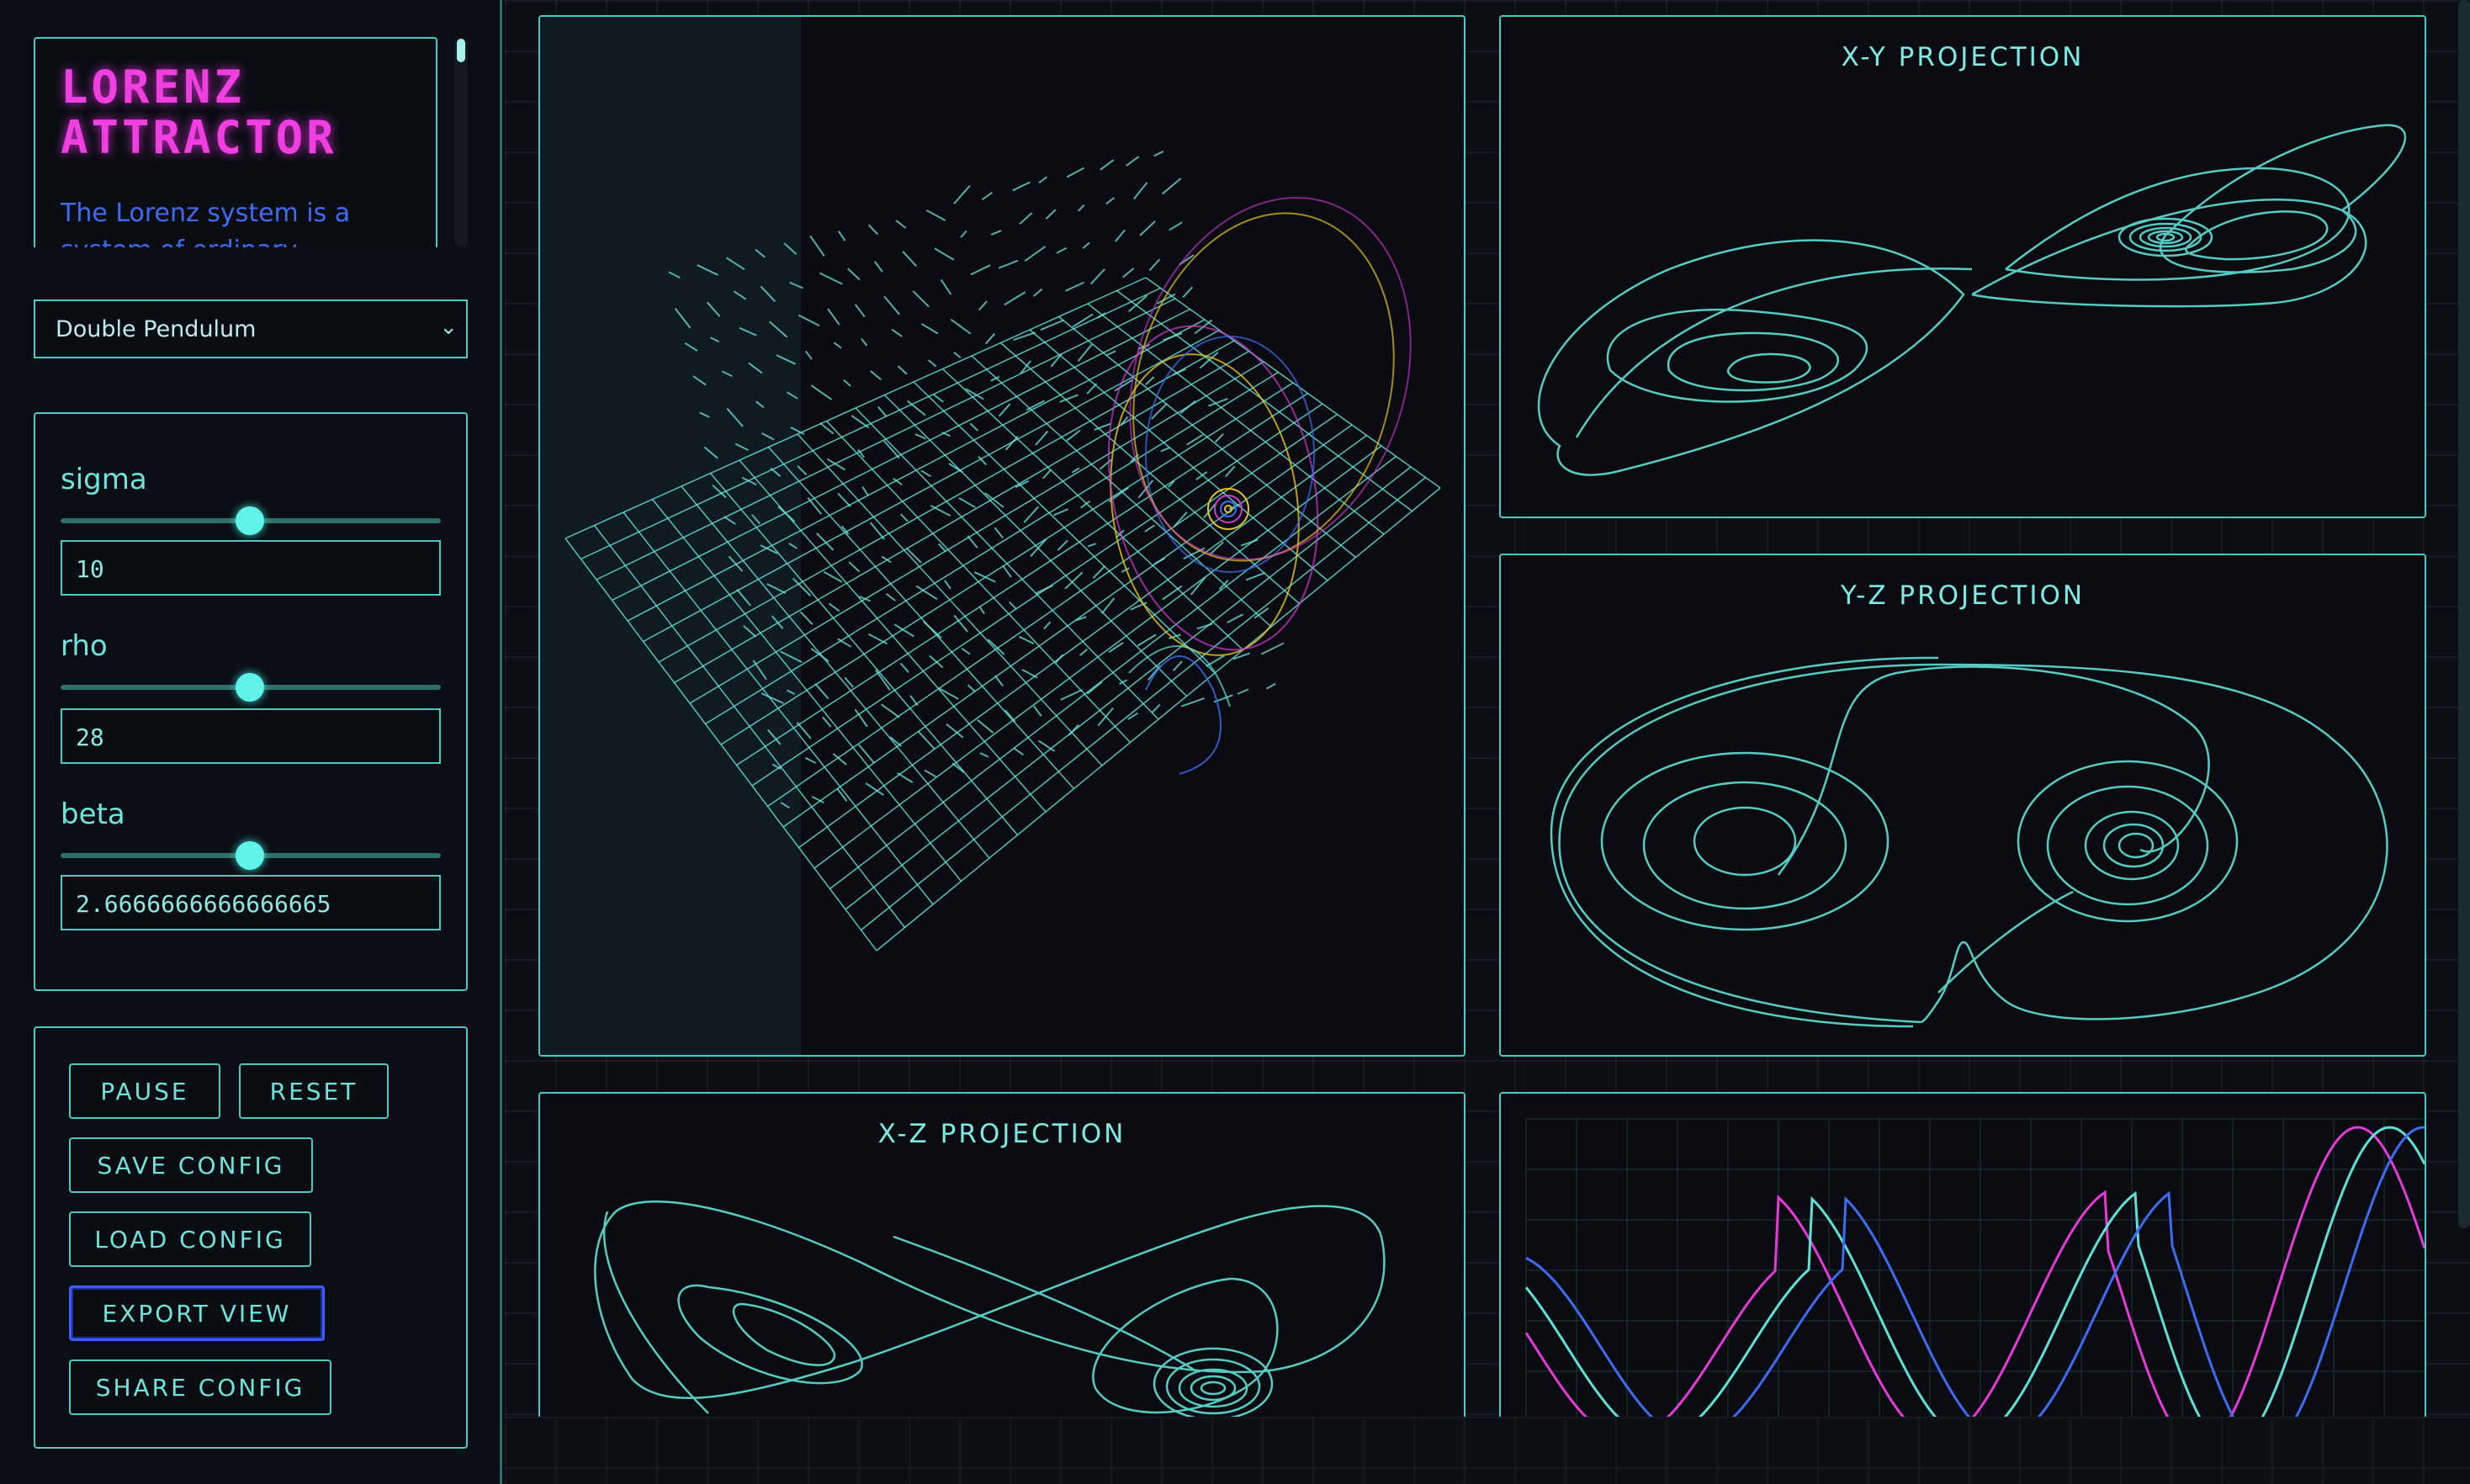 Image resolution: width=2470 pixels, height=1484 pixels. Describe the element at coordinates (90, 737) in the screenshot. I see `rho-input-value: 28` at that location.